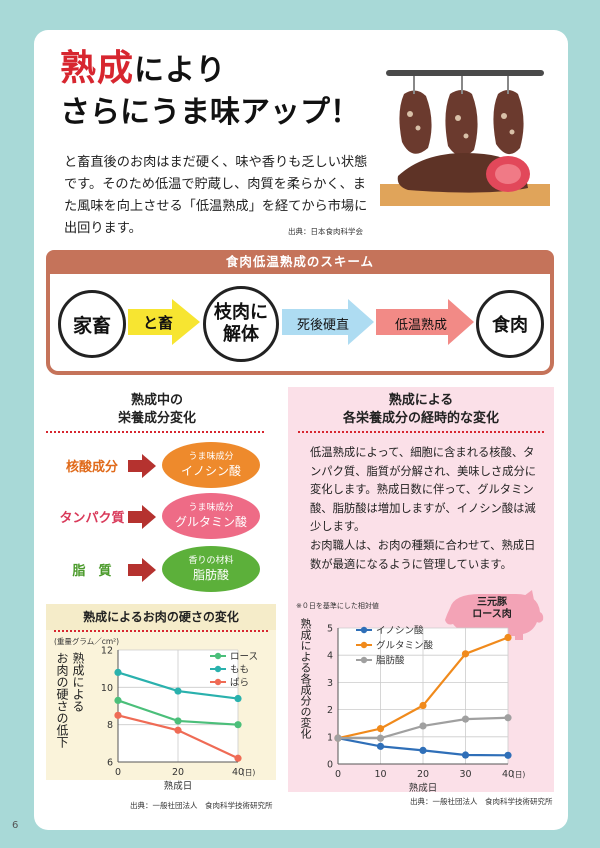  I want to click on arrow-aging-label: 低温熟成, so click(420, 325).